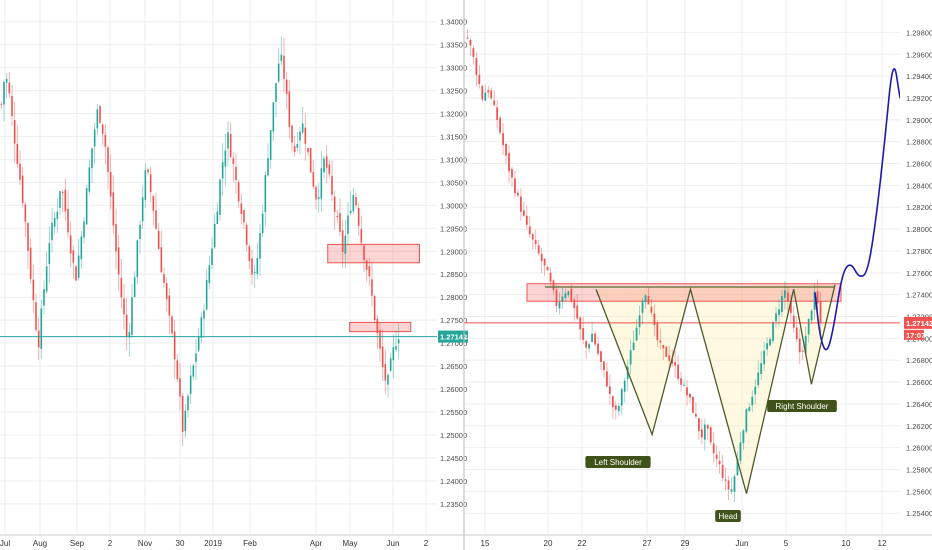 The image size is (932, 550). Describe the element at coordinates (618, 462) in the screenshot. I see `left-shoulder-label: Left Shoulder` at that location.